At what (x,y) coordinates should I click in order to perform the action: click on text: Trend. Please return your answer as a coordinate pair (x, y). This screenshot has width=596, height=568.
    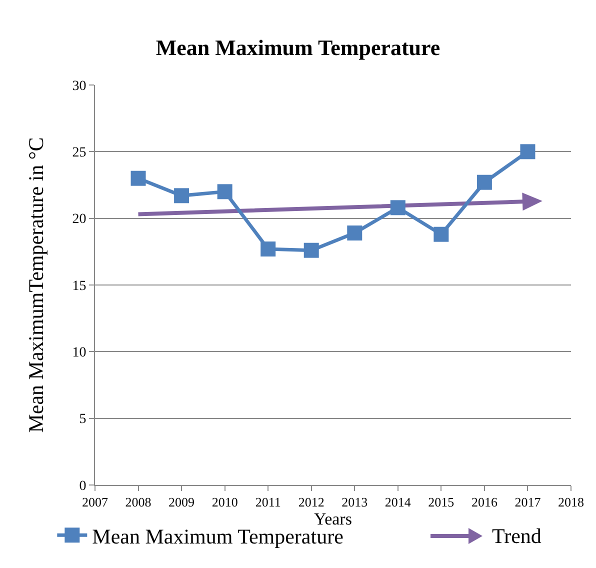
    Looking at the image, I should click on (517, 536).